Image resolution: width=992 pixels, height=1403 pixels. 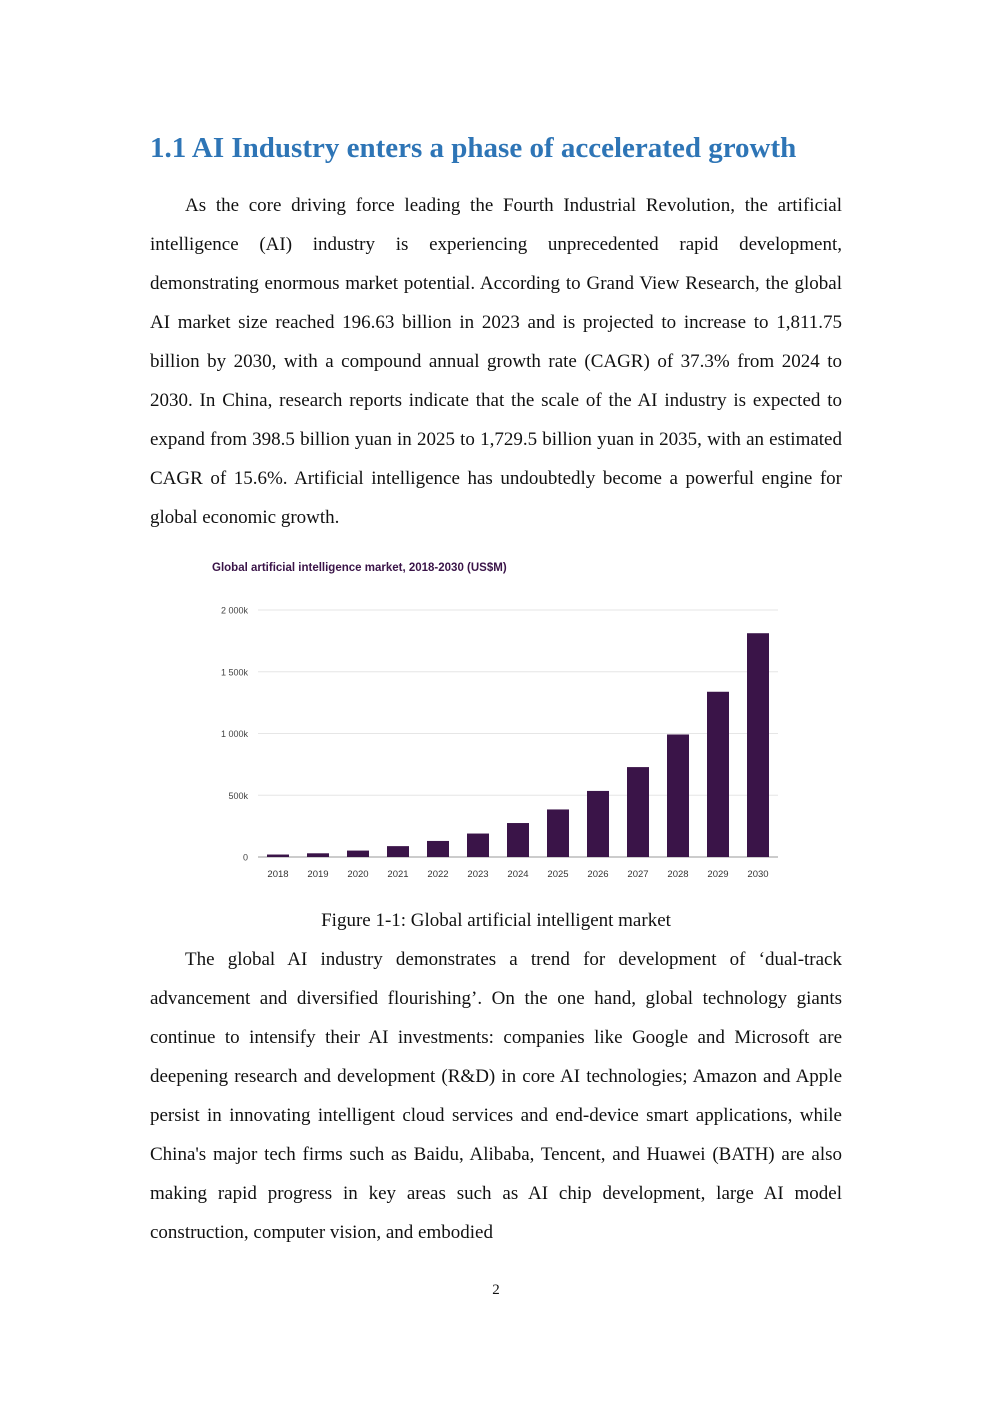 I want to click on x-tick-label: 2026, so click(x=597, y=874).